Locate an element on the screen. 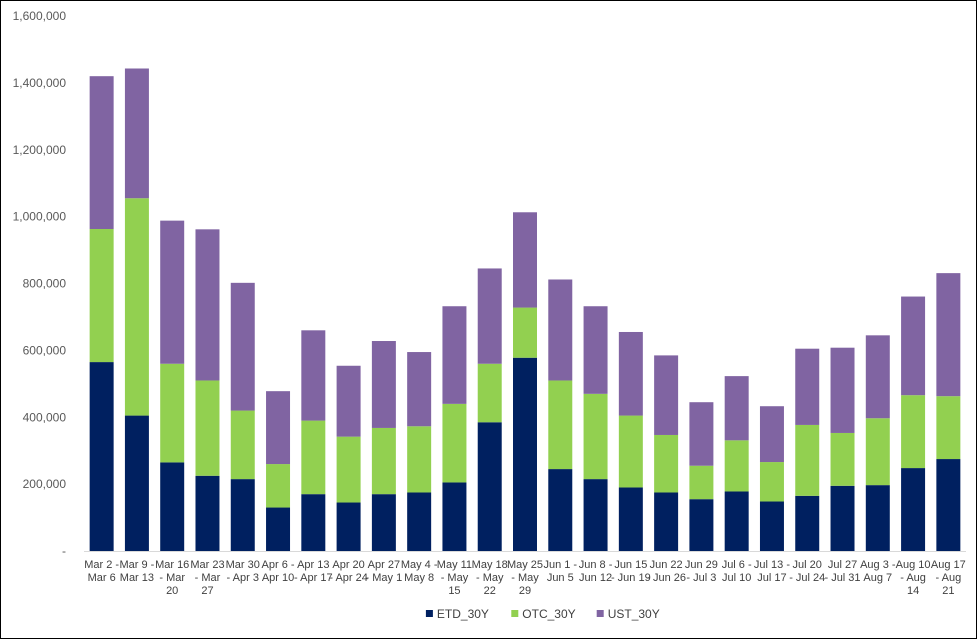  x-tick-label-line: Jun 29 is located at coordinates (701, 565).